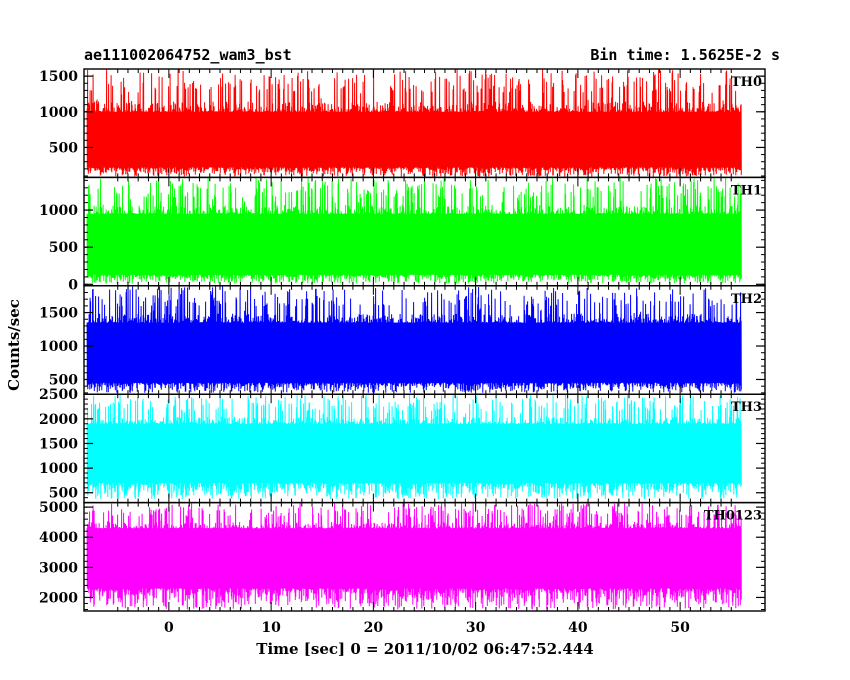 This screenshot has height=680, width=850. I want to click on series-line-th0123, so click(414, 556).